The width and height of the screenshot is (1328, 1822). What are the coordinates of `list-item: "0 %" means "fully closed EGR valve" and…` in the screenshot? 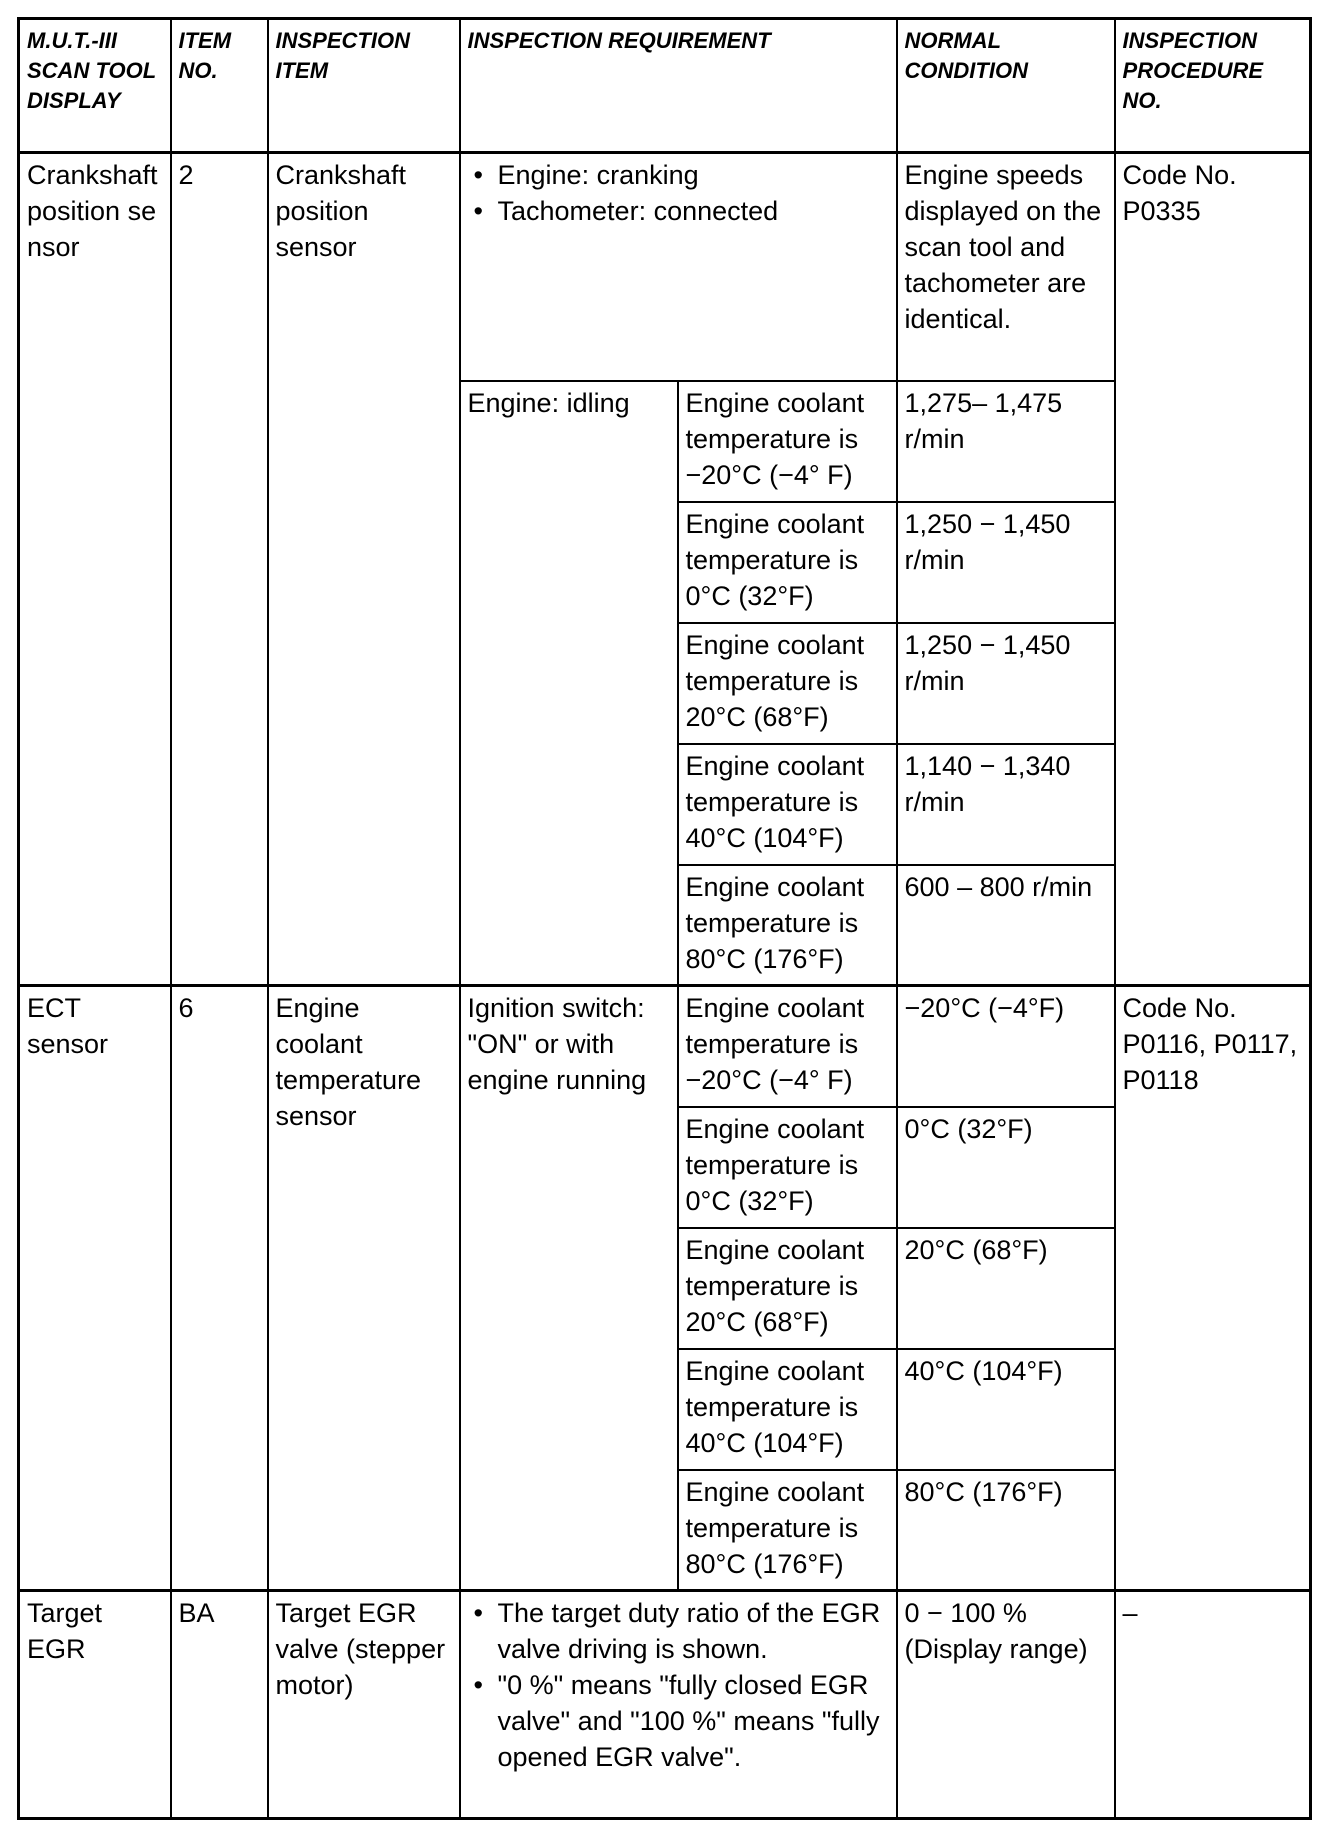 It's located at (681, 1721).